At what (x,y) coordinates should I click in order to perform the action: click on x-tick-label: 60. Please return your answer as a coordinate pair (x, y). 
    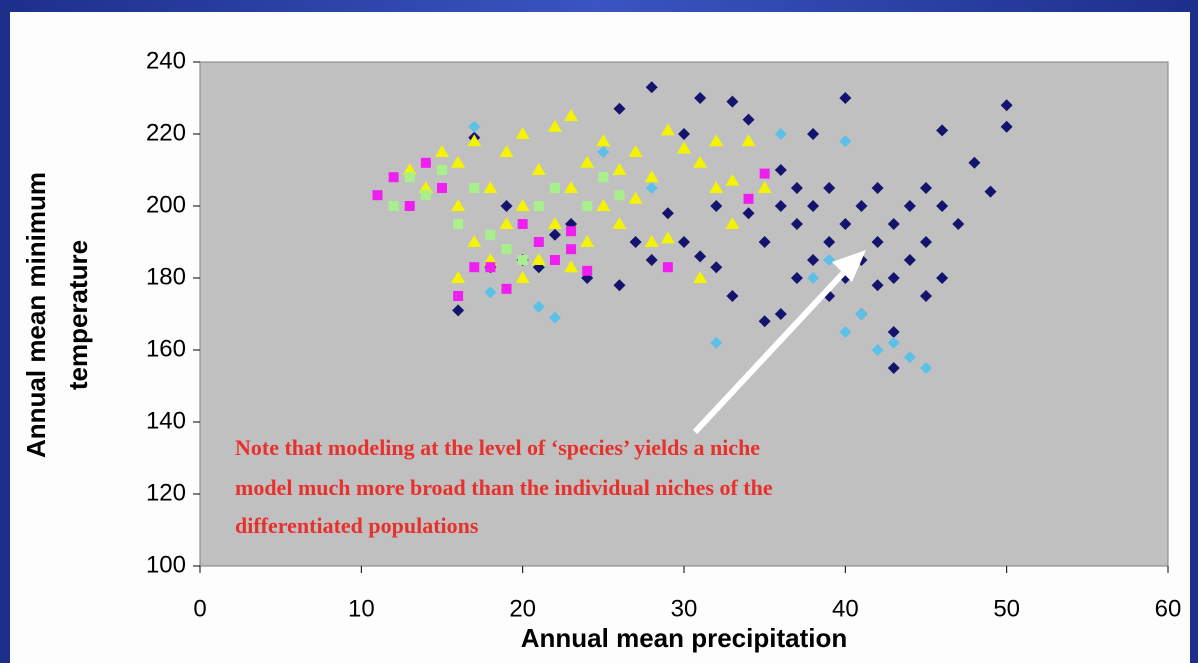
    Looking at the image, I should click on (1168, 608).